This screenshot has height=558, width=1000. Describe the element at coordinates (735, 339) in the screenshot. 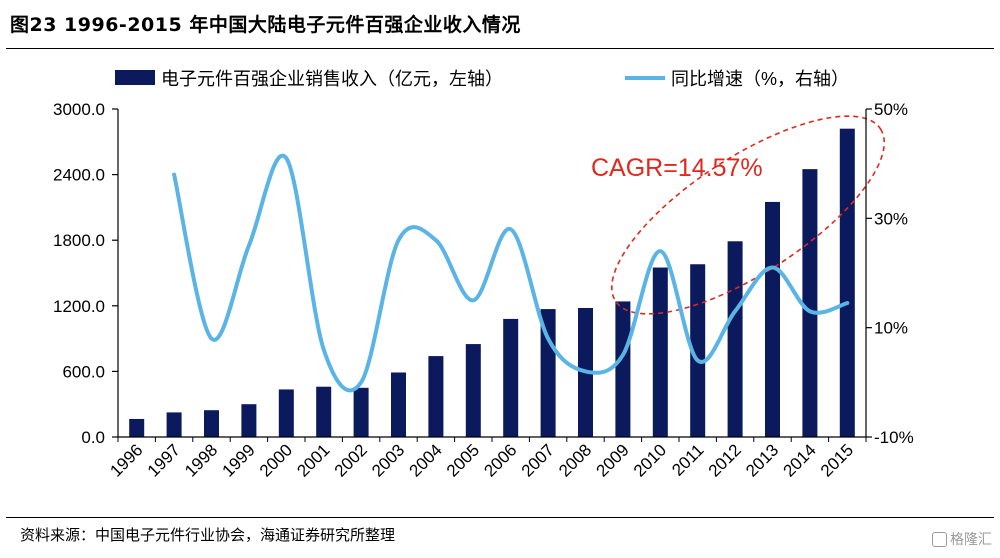

I see `bar-2012` at that location.